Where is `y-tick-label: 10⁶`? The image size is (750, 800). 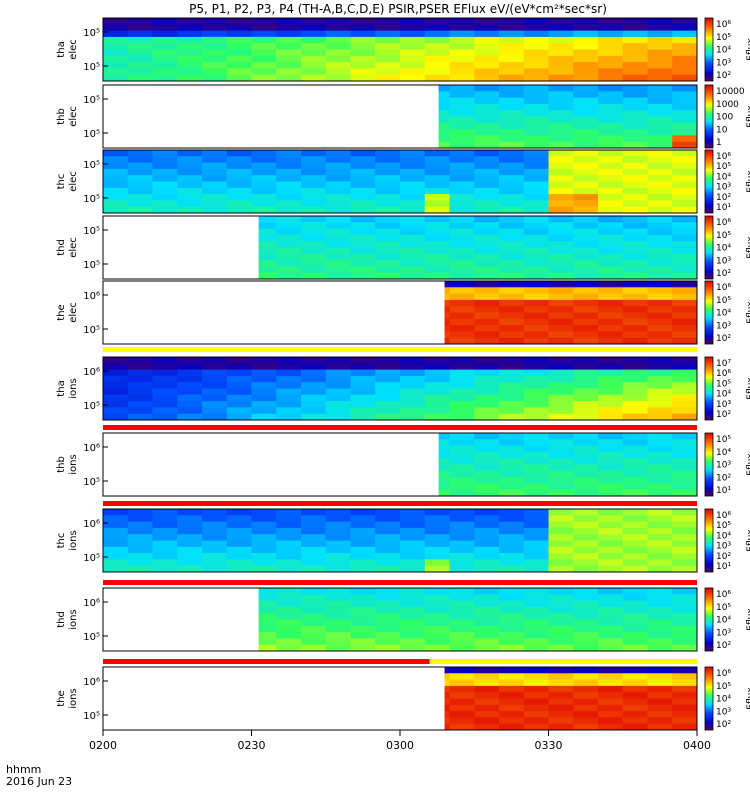
y-tick-label: 10⁶ is located at coordinates (91, 296).